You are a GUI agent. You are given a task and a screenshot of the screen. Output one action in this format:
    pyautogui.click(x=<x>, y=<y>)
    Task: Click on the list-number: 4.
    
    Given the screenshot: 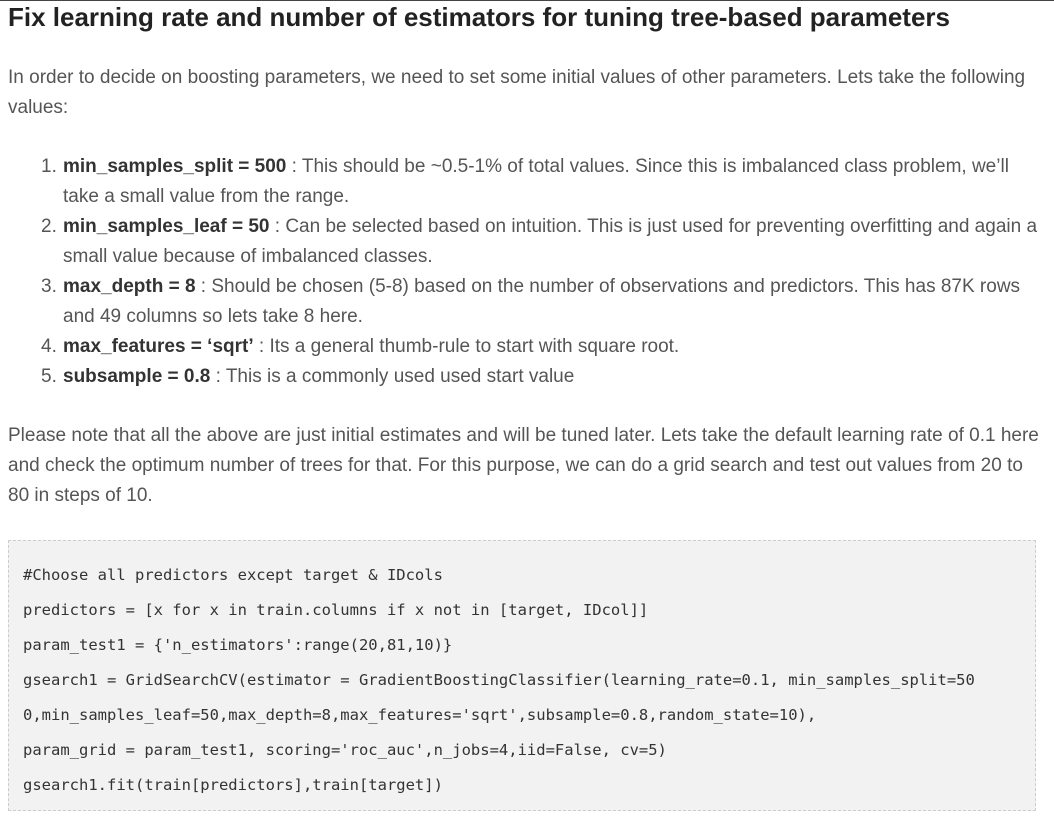 What is the action you would take?
    pyautogui.click(x=49, y=346)
    